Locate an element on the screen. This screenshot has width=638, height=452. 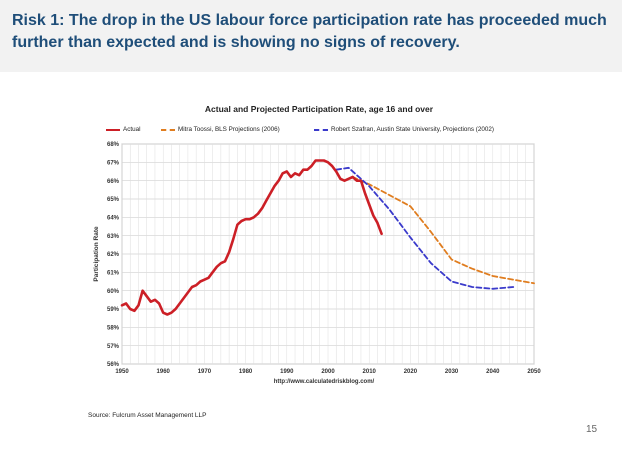
legend-label-toossi: Mitra Toossi, BLS Projections (2006) is located at coordinates (229, 129).